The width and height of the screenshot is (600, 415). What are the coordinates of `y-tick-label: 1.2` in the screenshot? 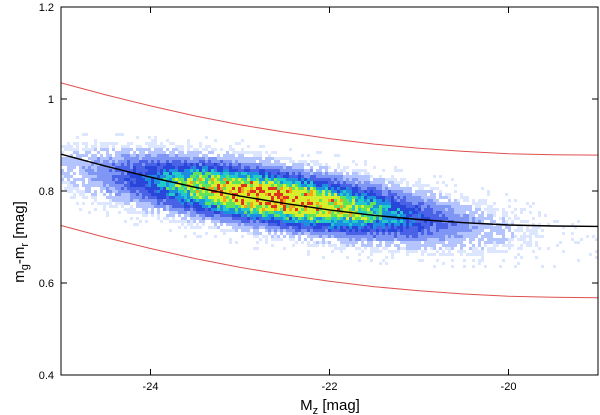 It's located at (46, 8).